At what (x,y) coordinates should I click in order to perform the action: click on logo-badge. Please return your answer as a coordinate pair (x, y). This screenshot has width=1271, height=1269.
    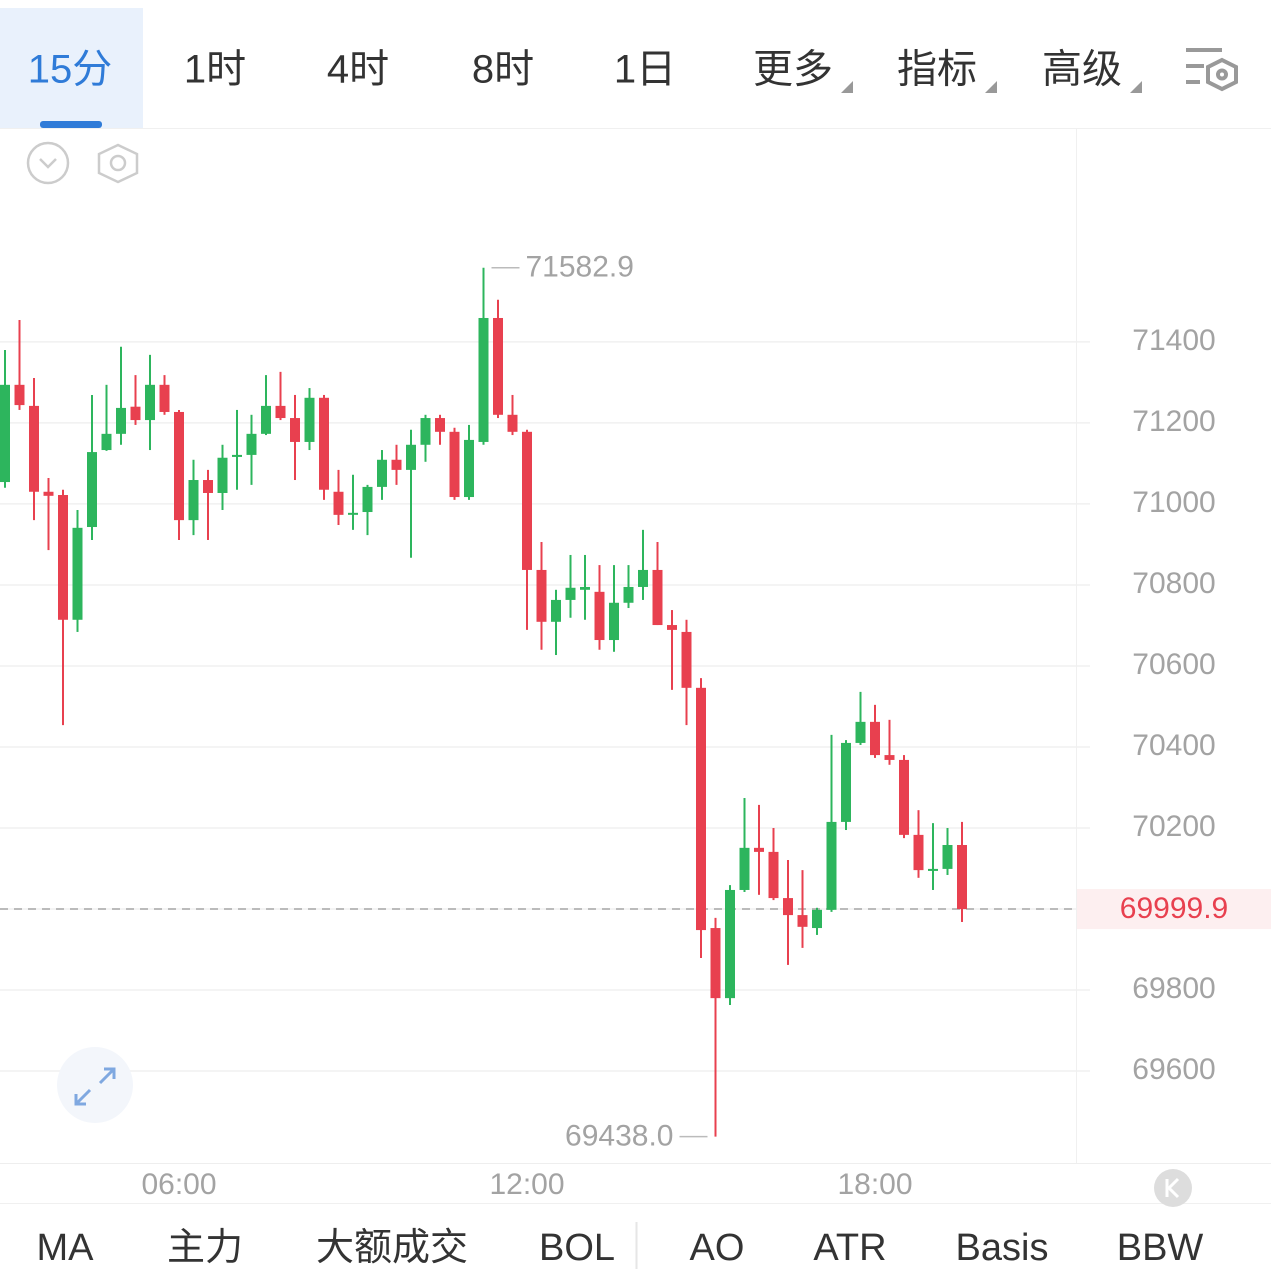
    Looking at the image, I should click on (1173, 1188).